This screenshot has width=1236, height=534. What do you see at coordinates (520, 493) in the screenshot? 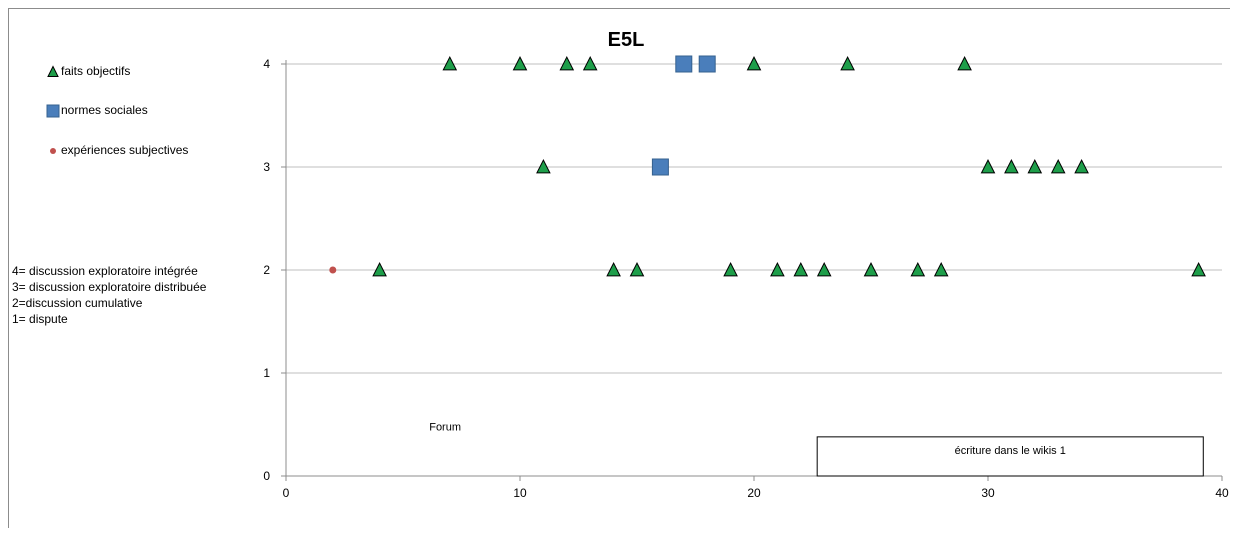
I see `x-tick-label-10: 10` at bounding box center [520, 493].